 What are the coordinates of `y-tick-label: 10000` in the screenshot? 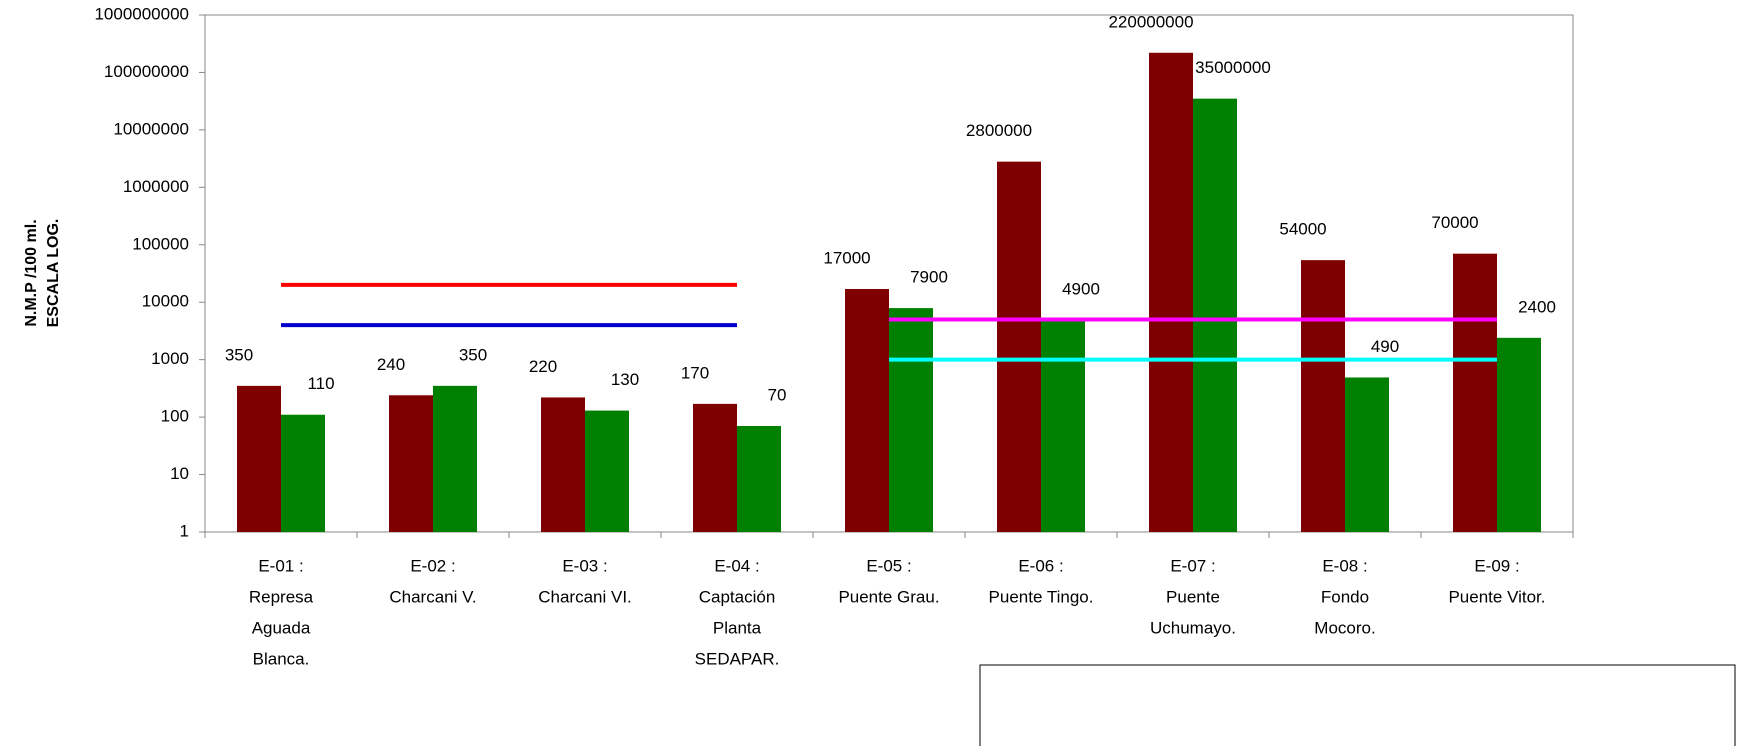 It's located at (165, 301).